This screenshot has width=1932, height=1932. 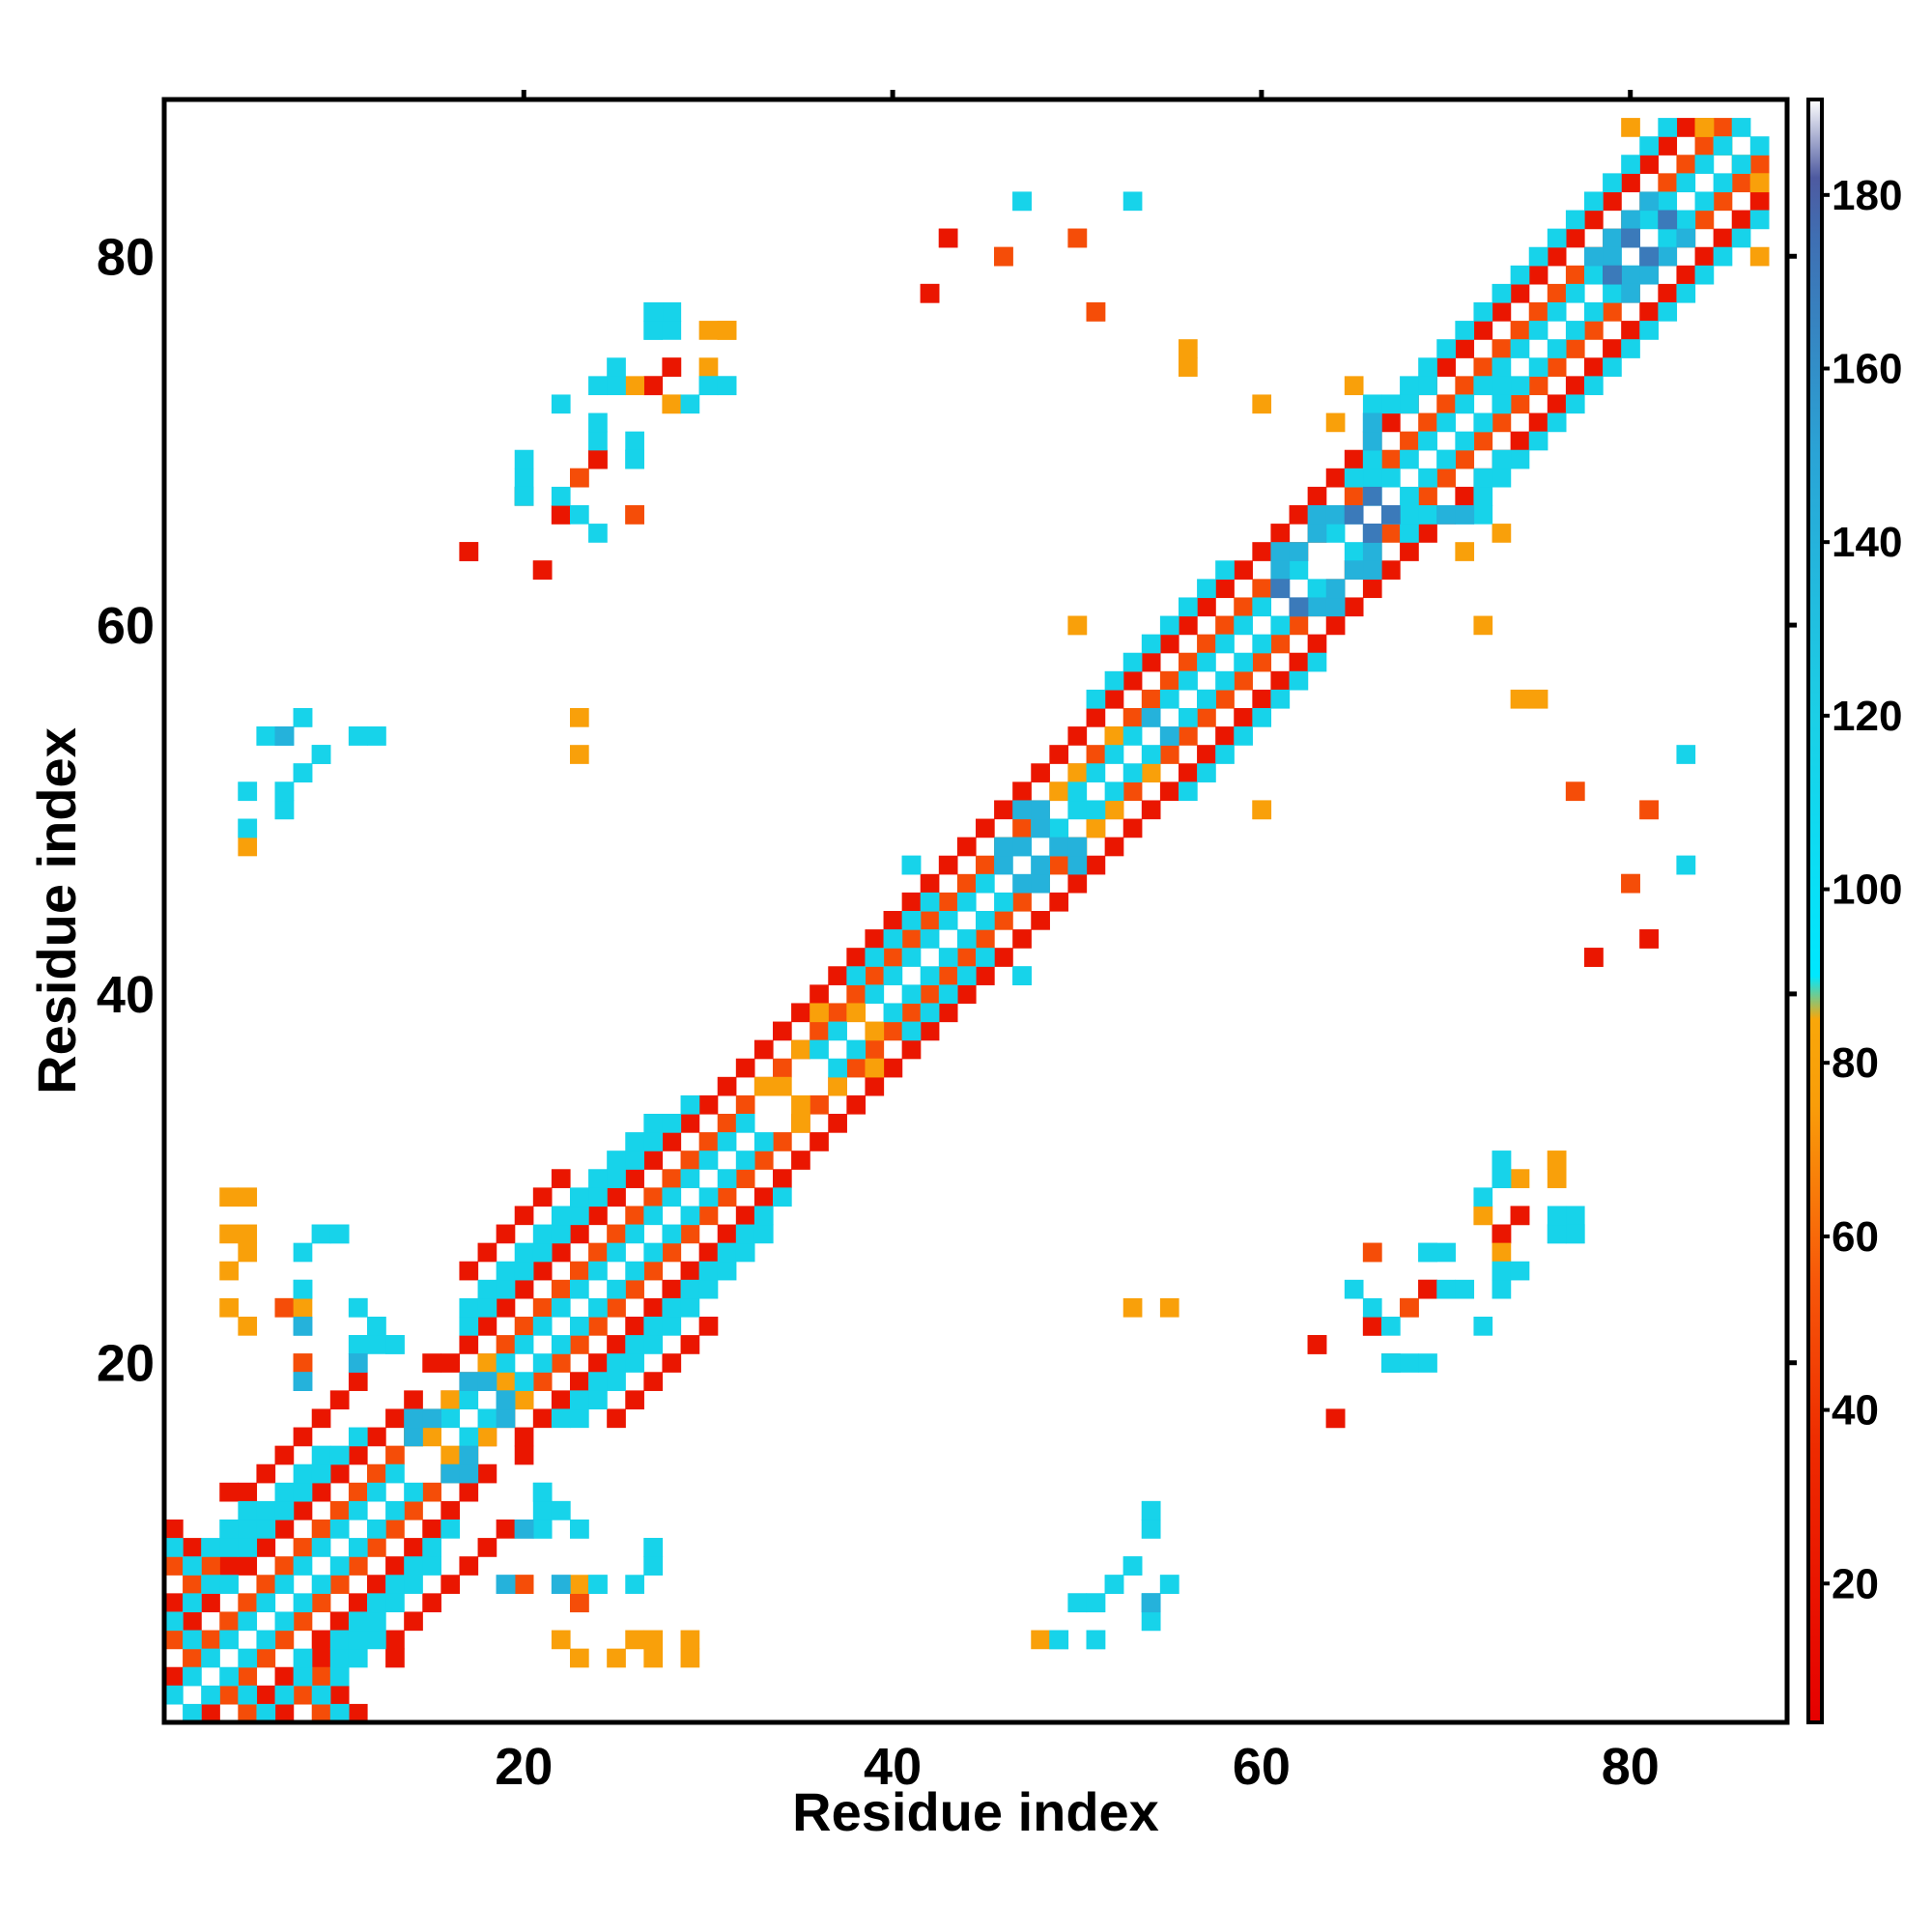 I want to click on x-tick-label: 80, so click(x=1631, y=1767).